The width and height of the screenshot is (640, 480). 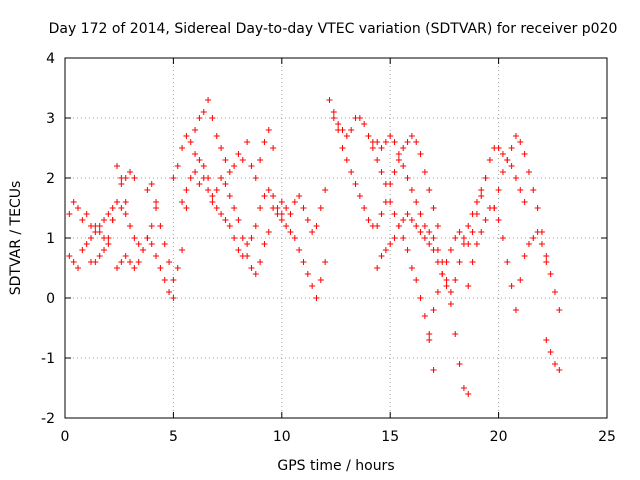 I want to click on x-tick-label: 10, so click(x=282, y=437).